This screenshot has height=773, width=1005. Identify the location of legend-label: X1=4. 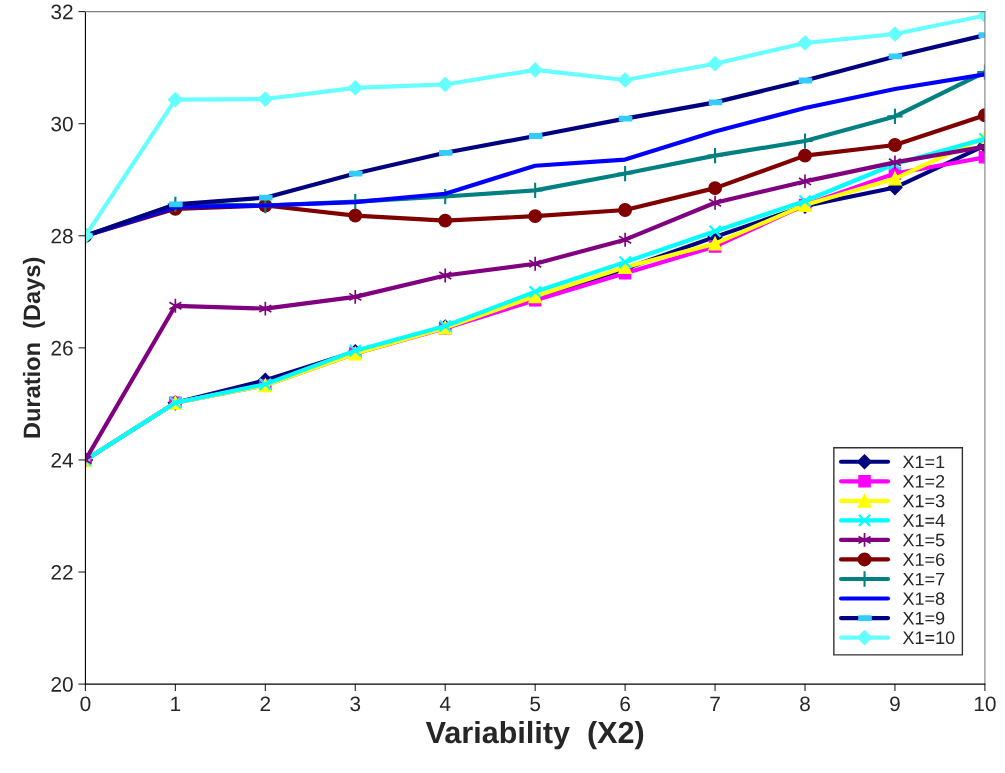
(923, 520).